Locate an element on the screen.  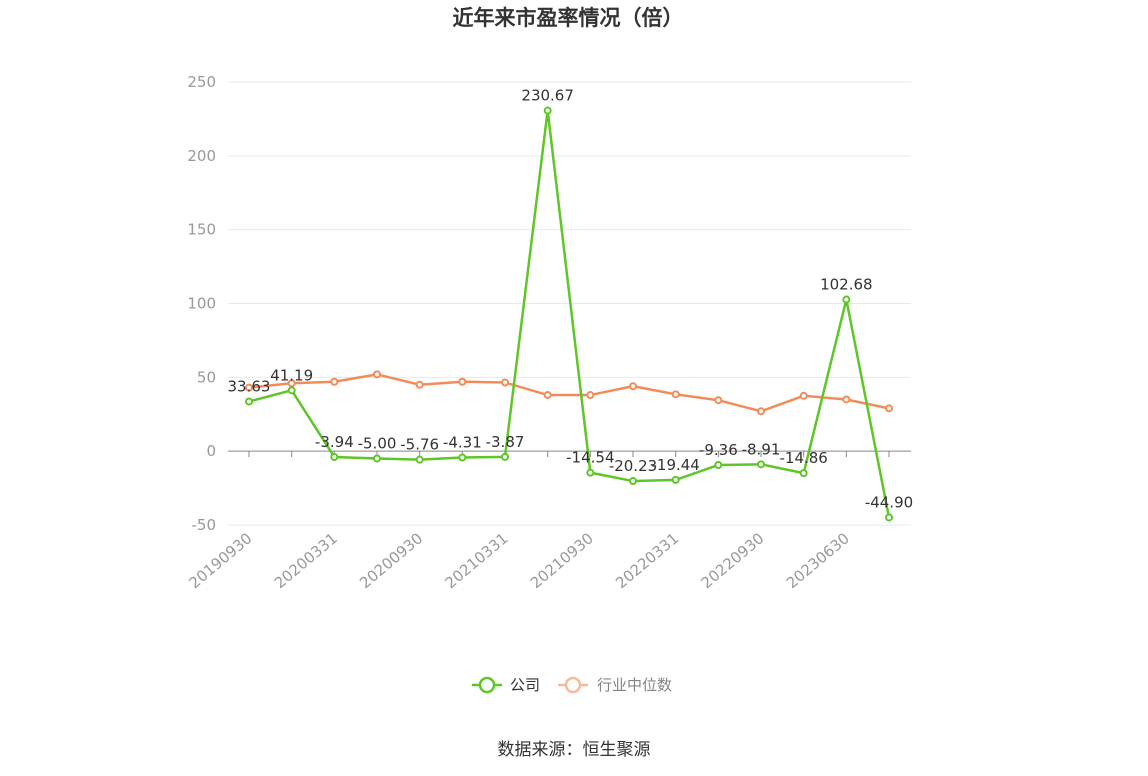
legend-item-0: 公司 is located at coordinates (506, 685).